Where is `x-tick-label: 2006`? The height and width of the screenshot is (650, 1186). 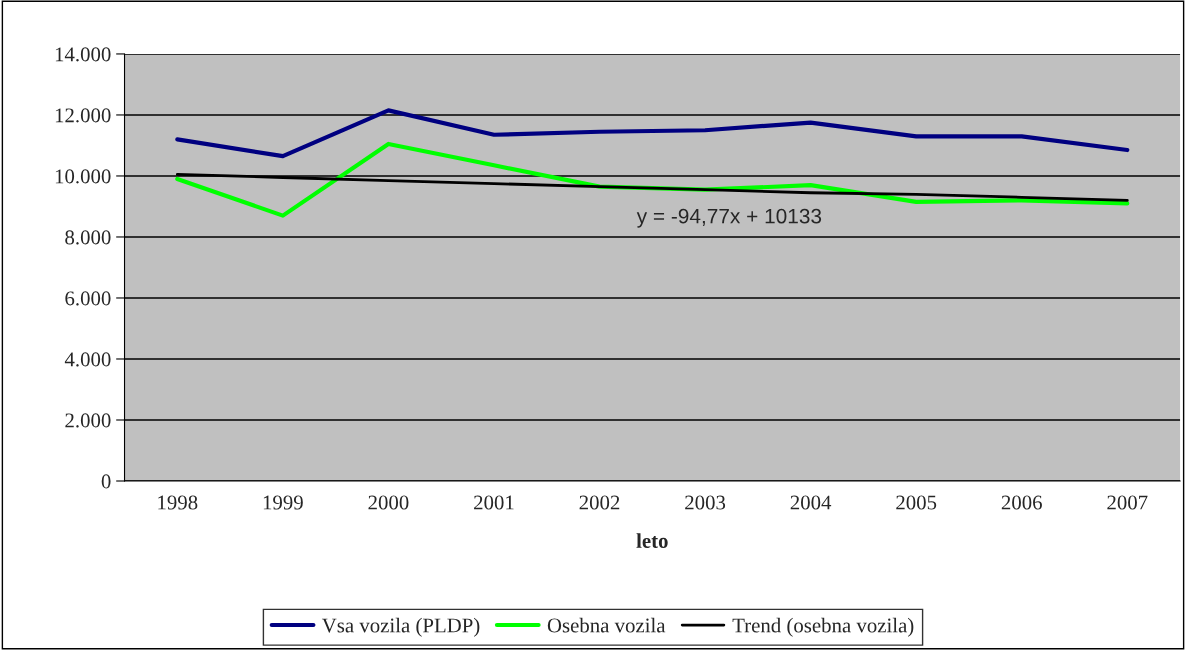
x-tick-label: 2006 is located at coordinates (1021, 502).